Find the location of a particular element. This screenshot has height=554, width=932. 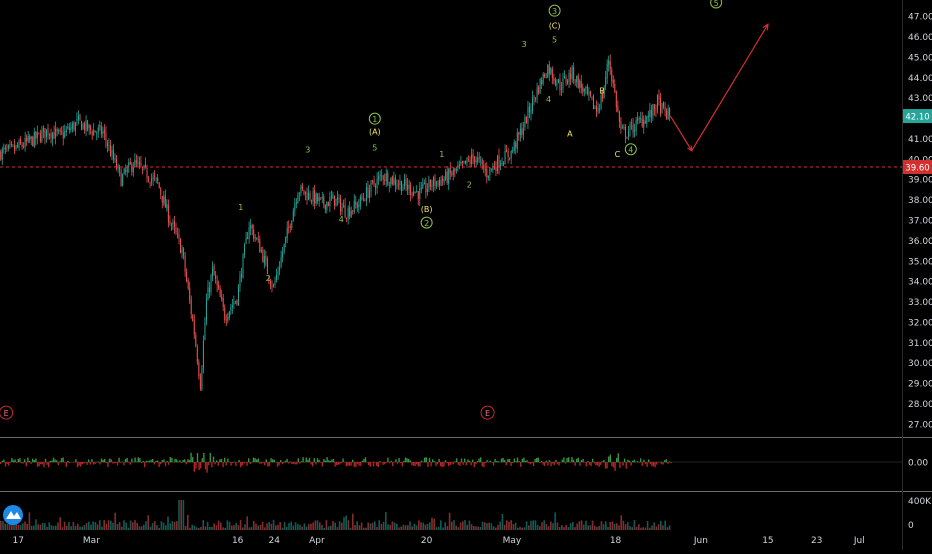

y-tick-label: 30.00 is located at coordinates (920, 364).